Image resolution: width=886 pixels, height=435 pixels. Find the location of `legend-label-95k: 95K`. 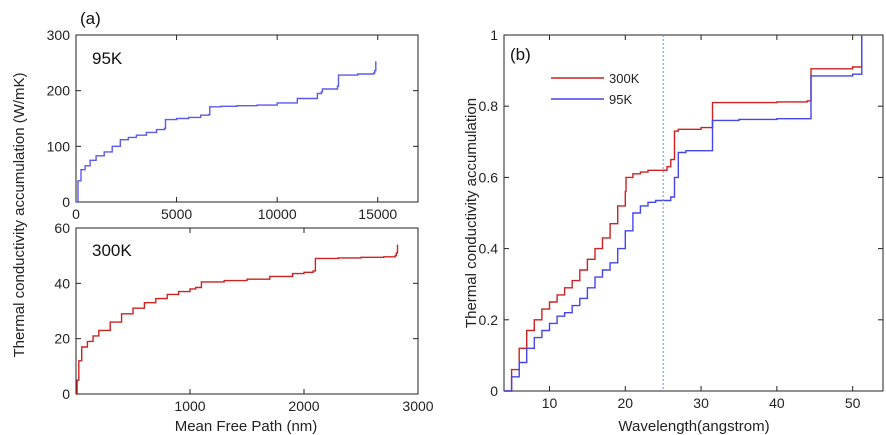

legend-label-95k: 95K is located at coordinates (620, 99).